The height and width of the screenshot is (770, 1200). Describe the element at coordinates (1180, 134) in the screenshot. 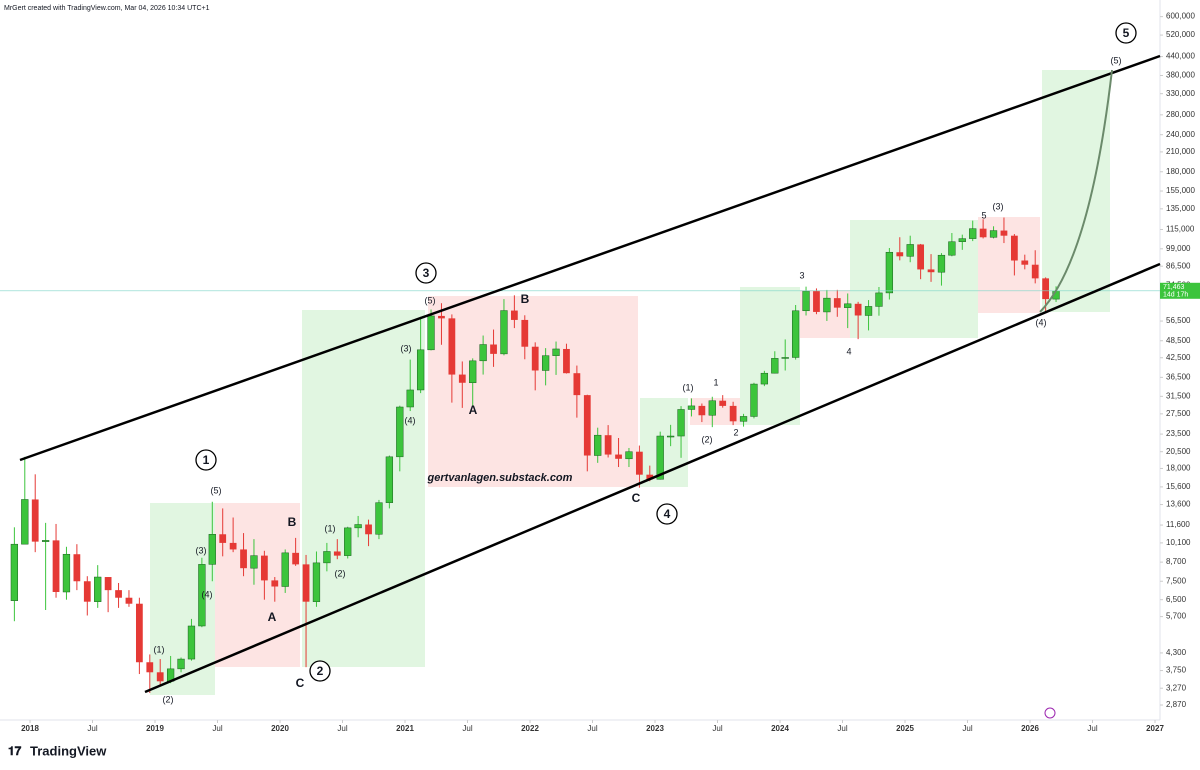

I see `y-tick-label: 240,000` at that location.